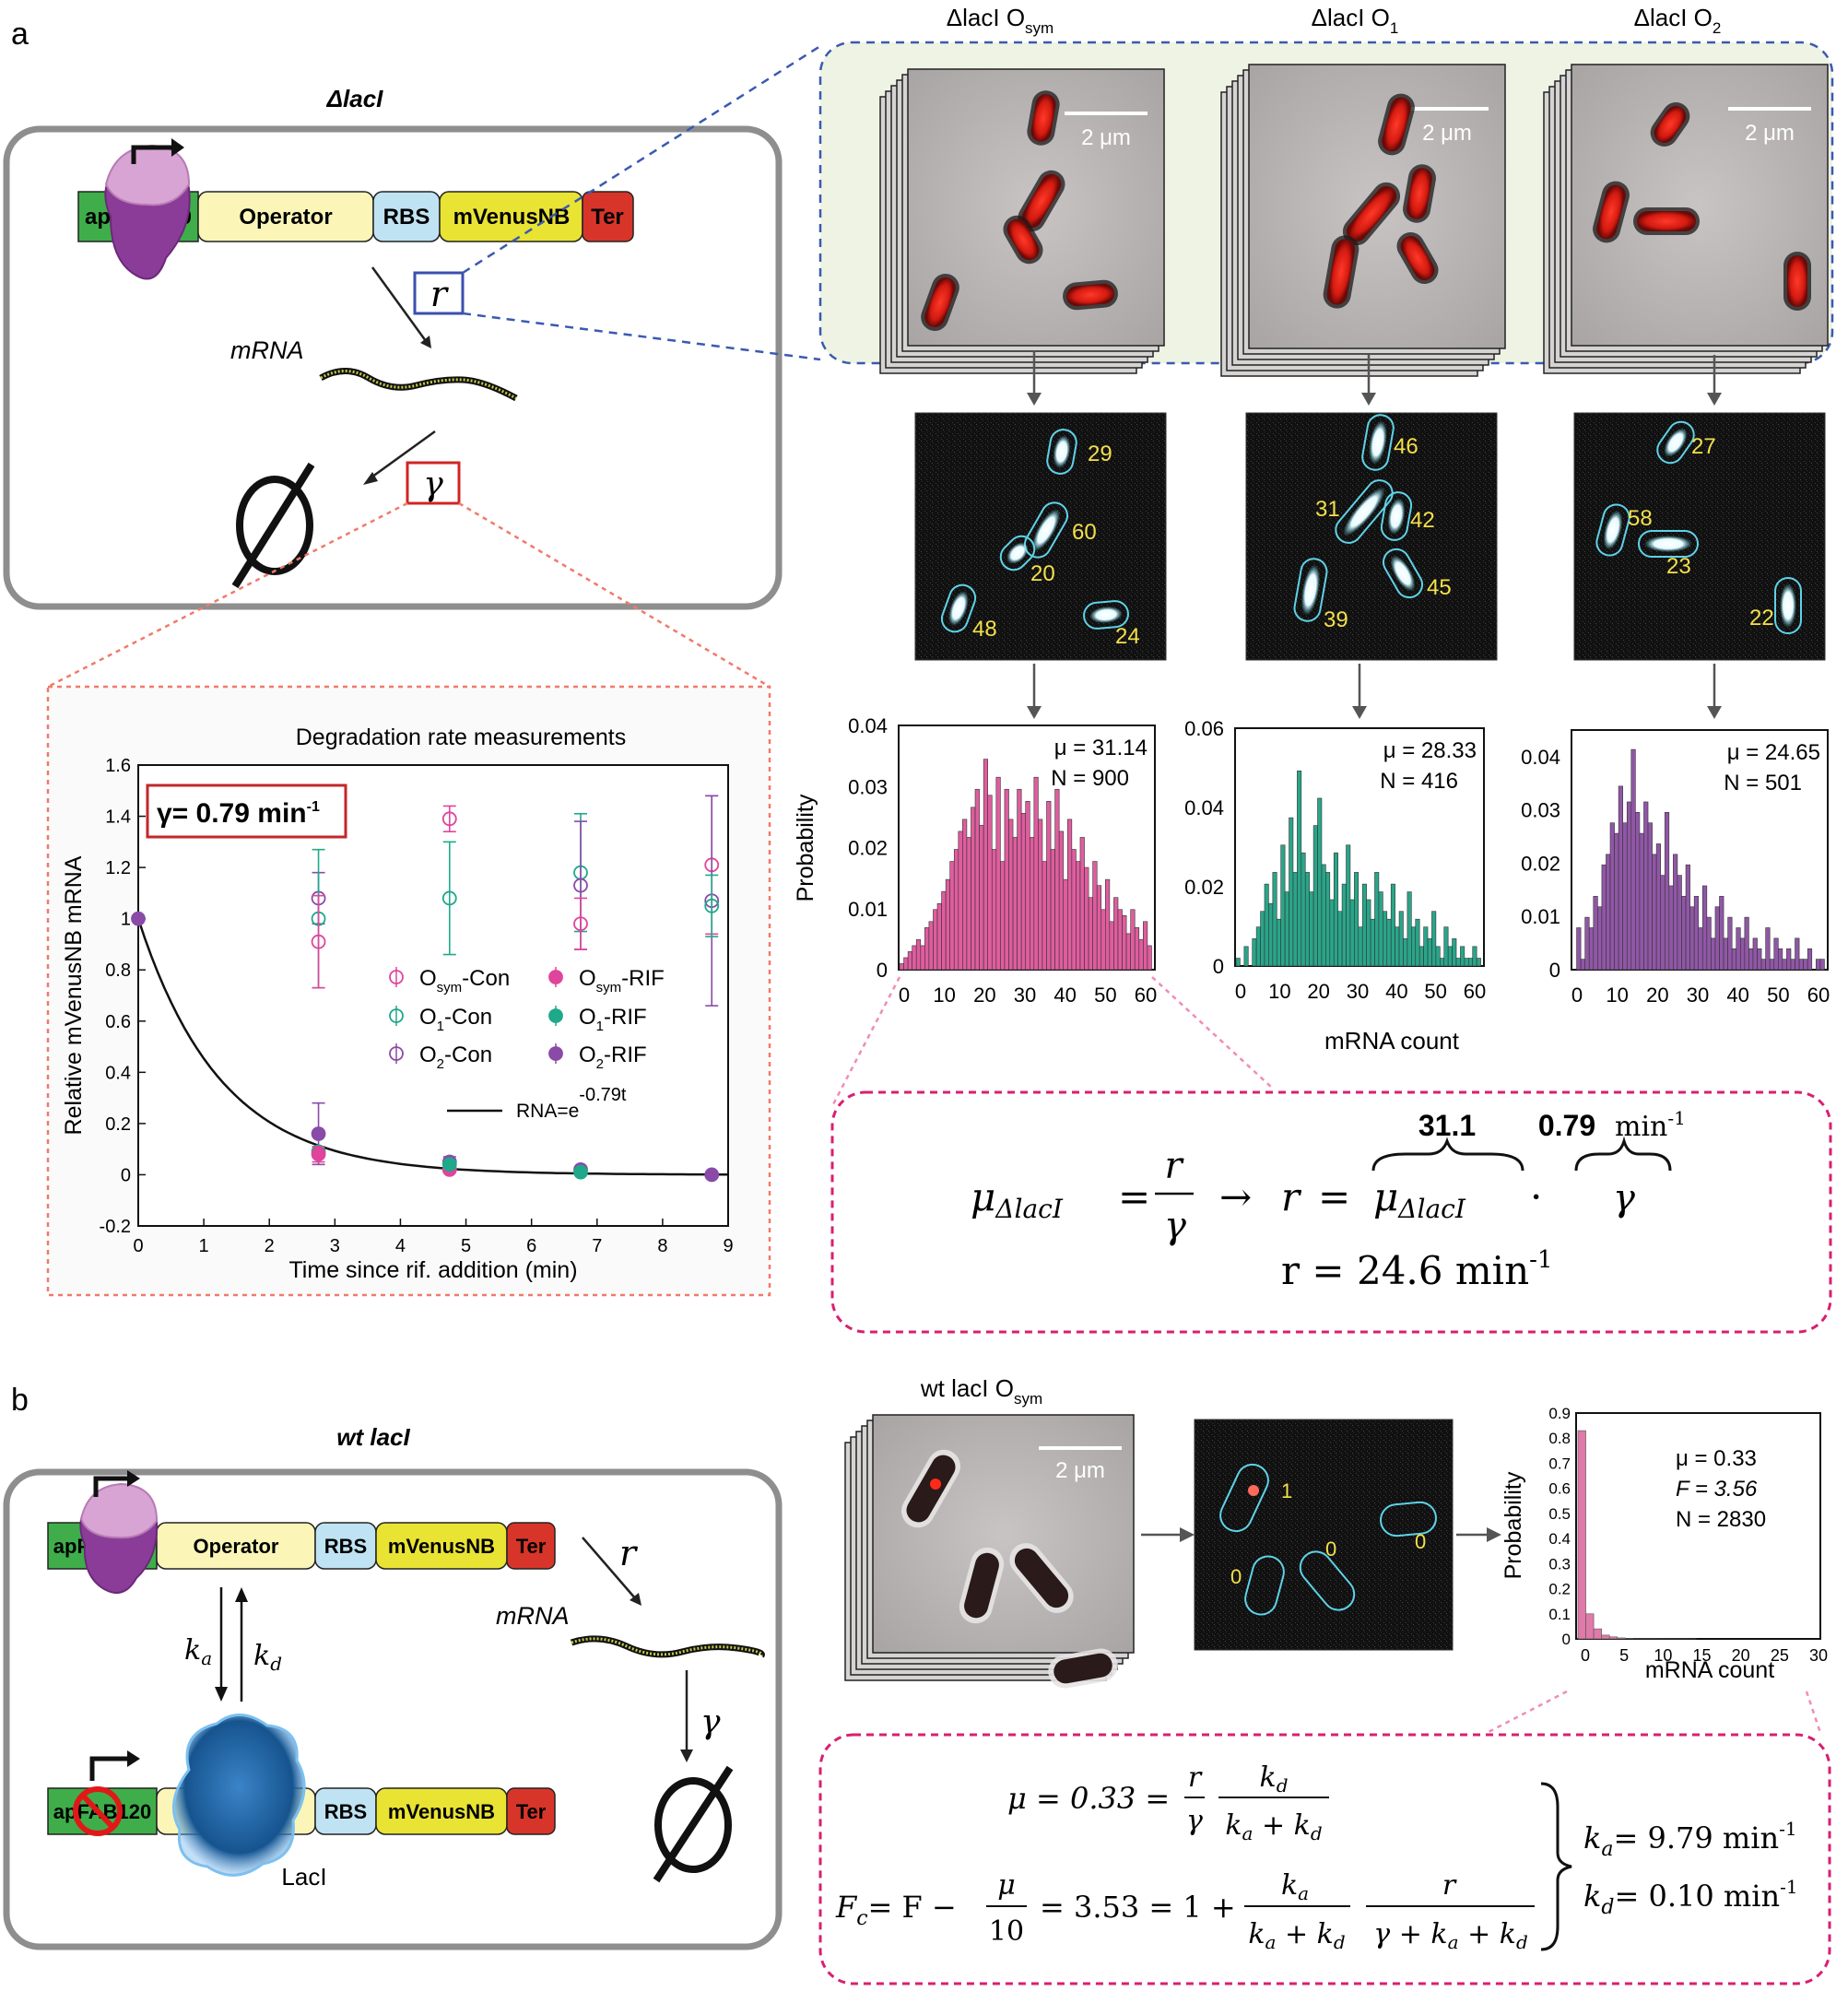 The image size is (1848, 1991). I want to click on svg-text: = 3.53 = 1 +, so click(1138, 1907).